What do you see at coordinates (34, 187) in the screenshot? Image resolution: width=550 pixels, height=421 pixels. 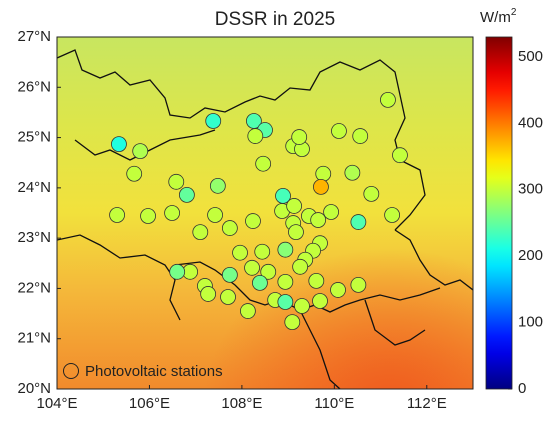 I see `y-tick-label: 24°N` at bounding box center [34, 187].